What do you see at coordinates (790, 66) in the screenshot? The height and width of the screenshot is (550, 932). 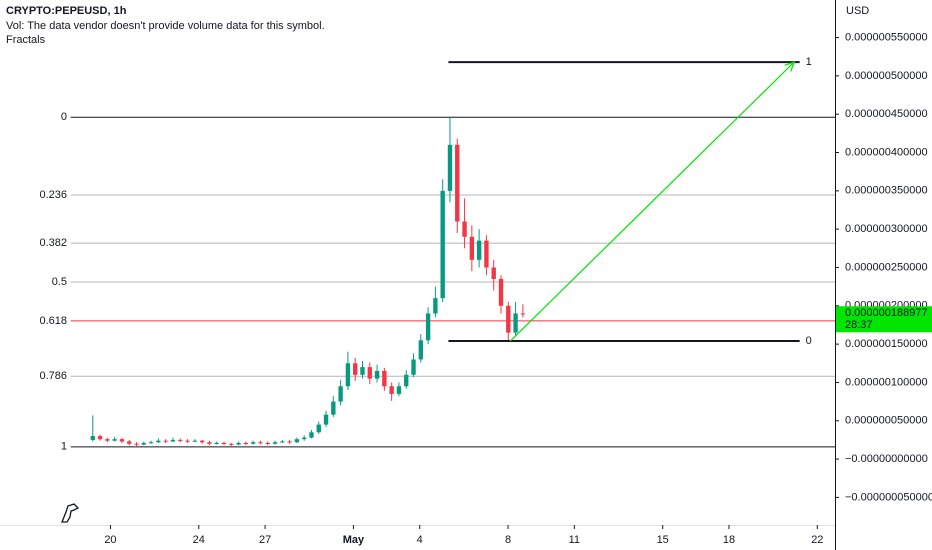 I see `arrow-head` at bounding box center [790, 66].